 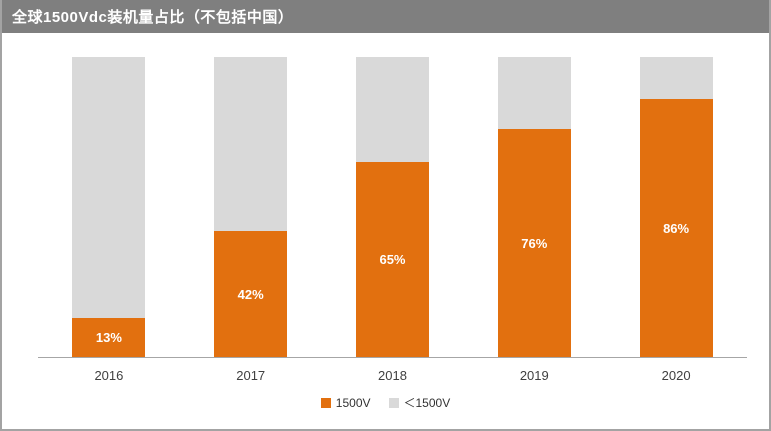 I want to click on bar-segment-1500v: 65%, so click(x=392, y=259).